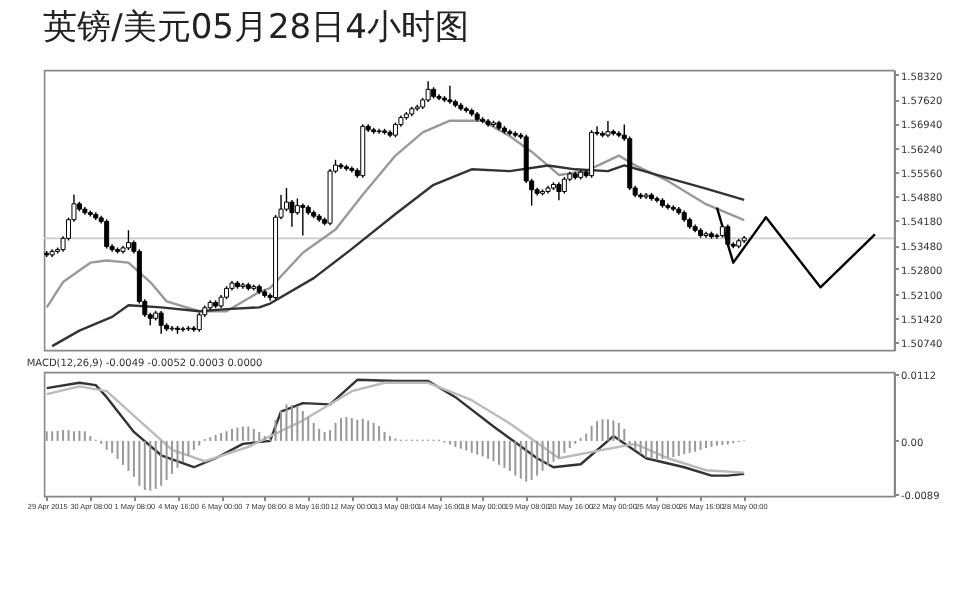 This screenshot has height=594, width=960. I want to click on chart-title: 英镑/美元05月28日4小时图, so click(256, 28).